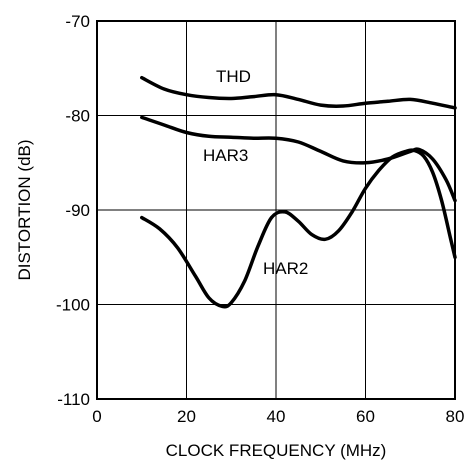 Image resolution: width=468 pixels, height=464 pixels. I want to click on series-label-har3: HAR3, so click(225, 155).